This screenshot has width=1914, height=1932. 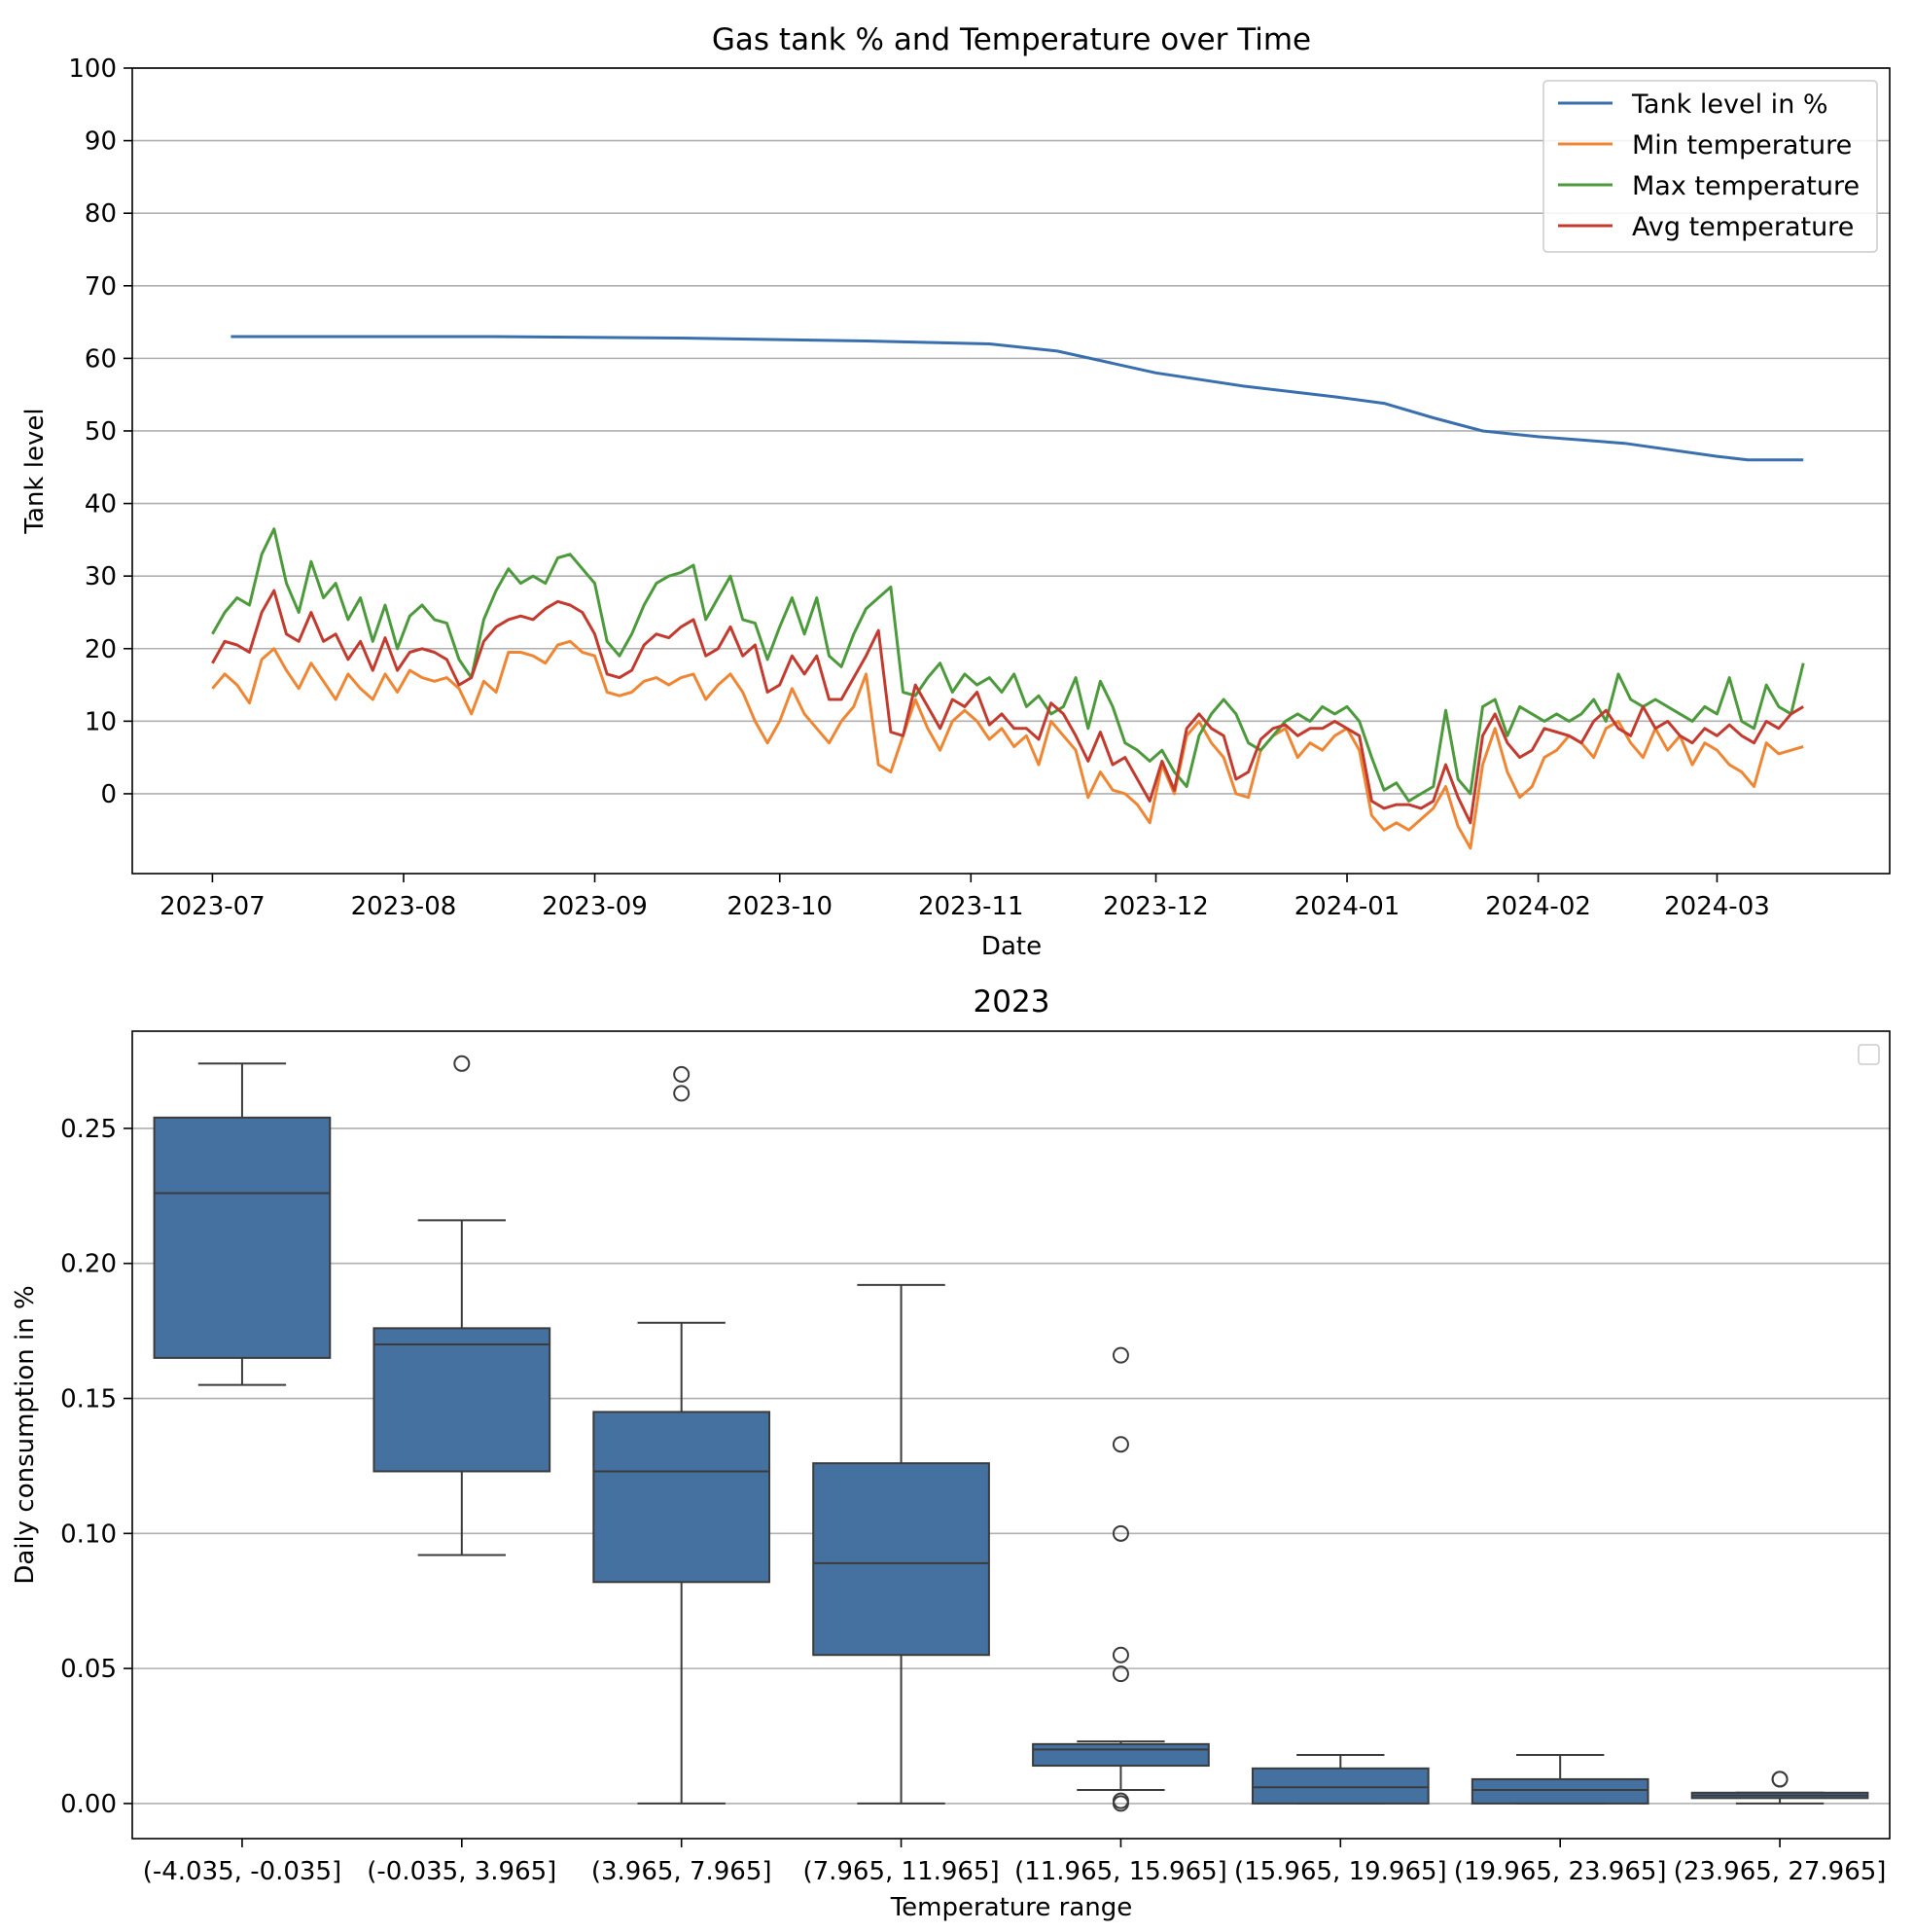 What do you see at coordinates (404, 906) in the screenshot?
I see `x-tick-label: 2023-08` at bounding box center [404, 906].